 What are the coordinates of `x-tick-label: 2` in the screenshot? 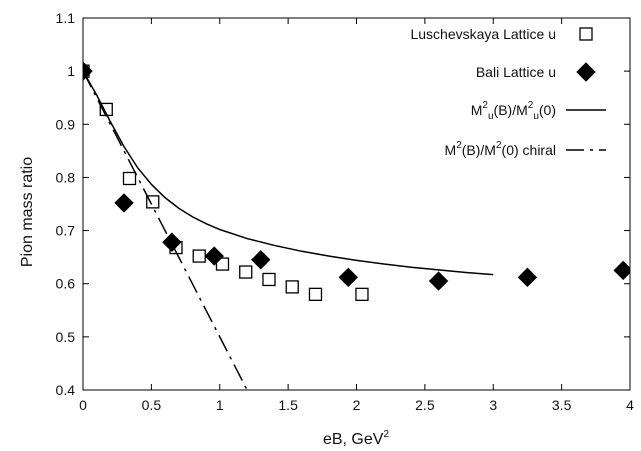 It's located at (357, 405).